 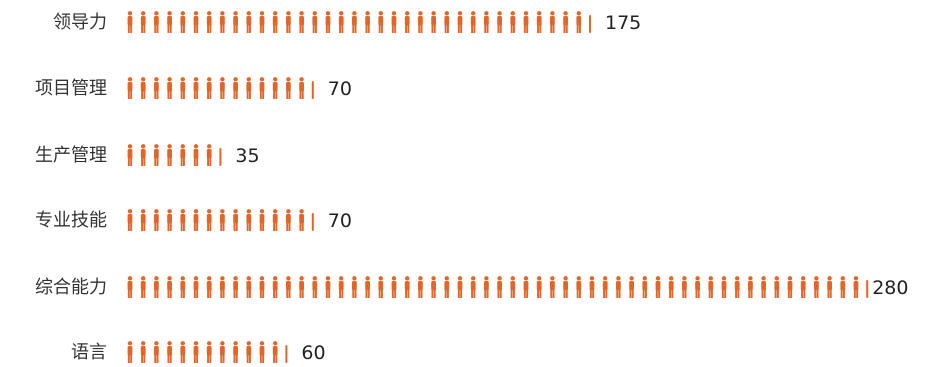 What do you see at coordinates (71, 155) in the screenshot?
I see `category-label: 生产管理` at bounding box center [71, 155].